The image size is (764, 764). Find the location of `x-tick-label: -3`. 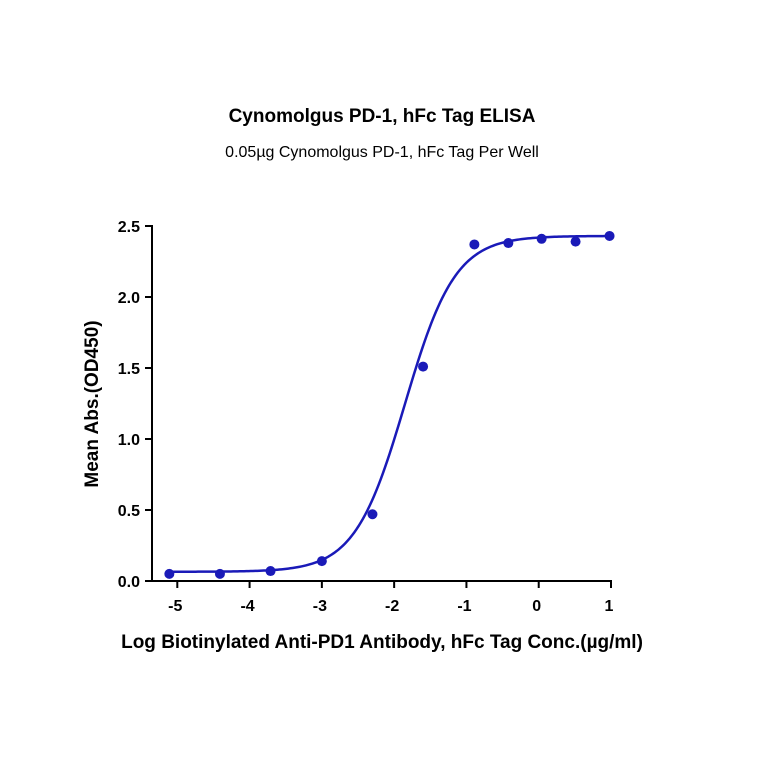

x-tick-label: -3 is located at coordinates (320, 606).